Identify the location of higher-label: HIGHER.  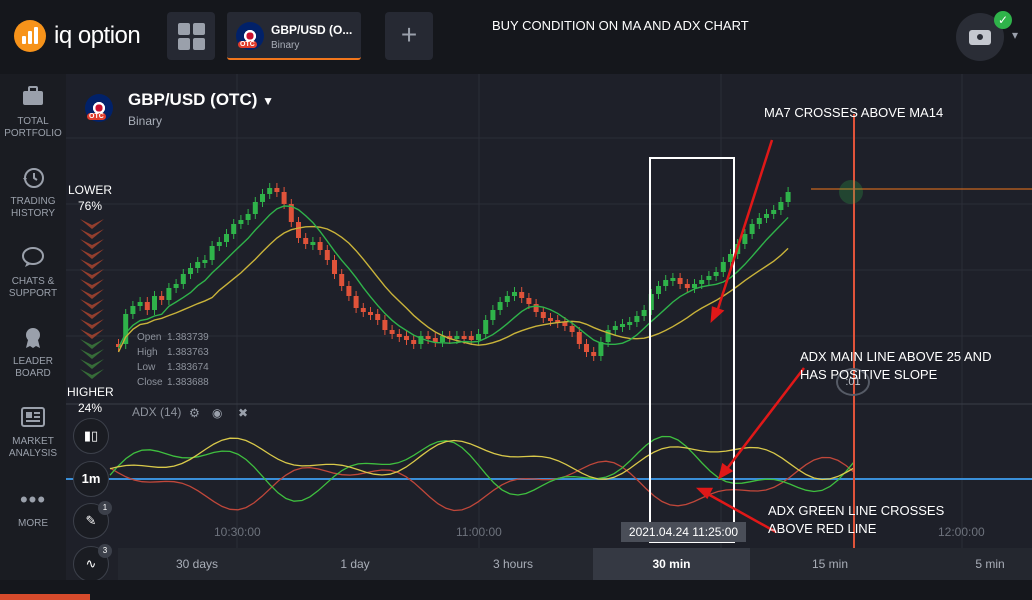
(90, 392).